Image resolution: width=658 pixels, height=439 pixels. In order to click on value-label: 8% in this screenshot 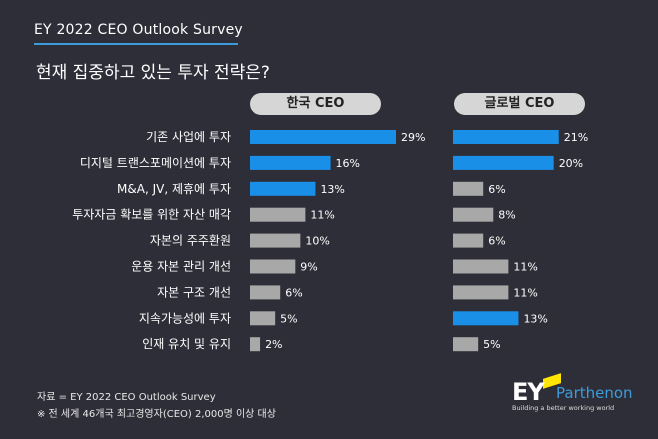, I will do `click(506, 215)`.